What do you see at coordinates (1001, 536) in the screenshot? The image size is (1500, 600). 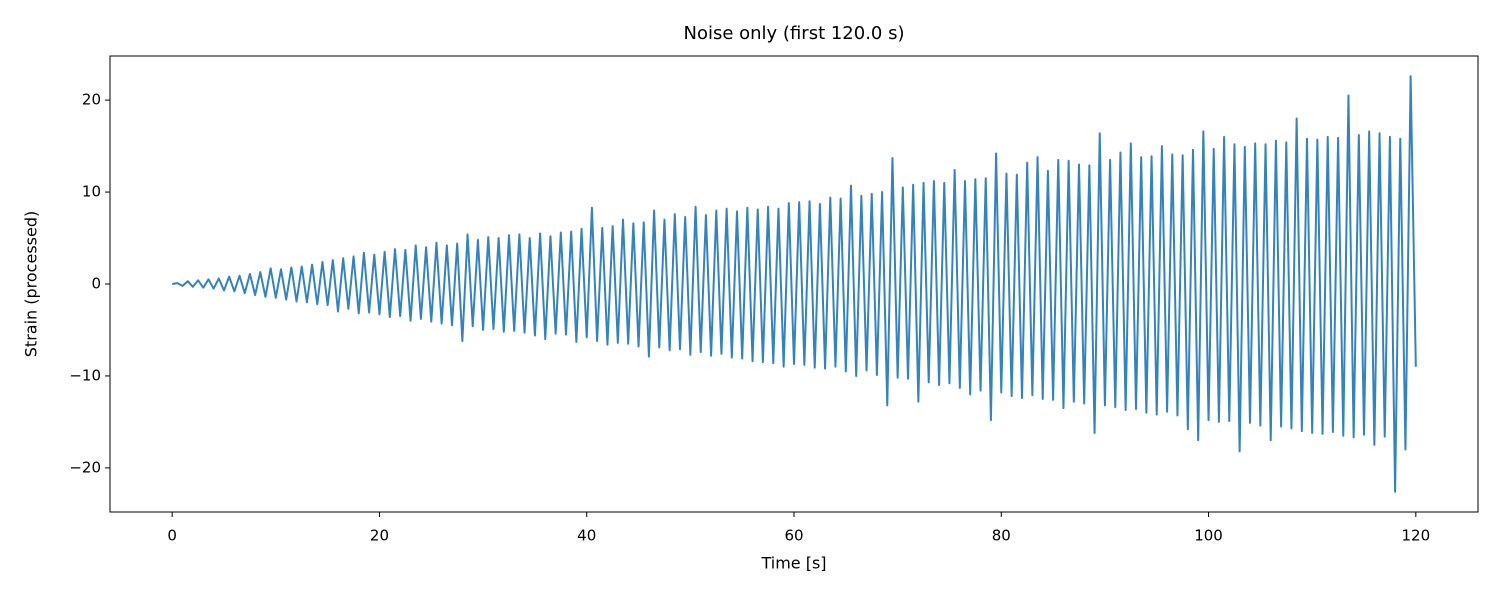 I see `x-tick-label: 80` at bounding box center [1001, 536].